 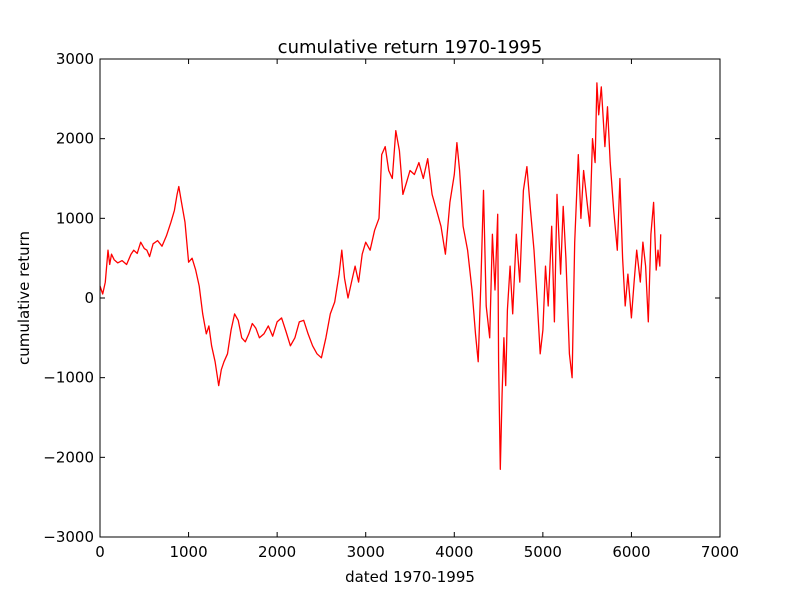 What do you see at coordinates (188, 552) in the screenshot?
I see `x-tick-label: 1000` at bounding box center [188, 552].